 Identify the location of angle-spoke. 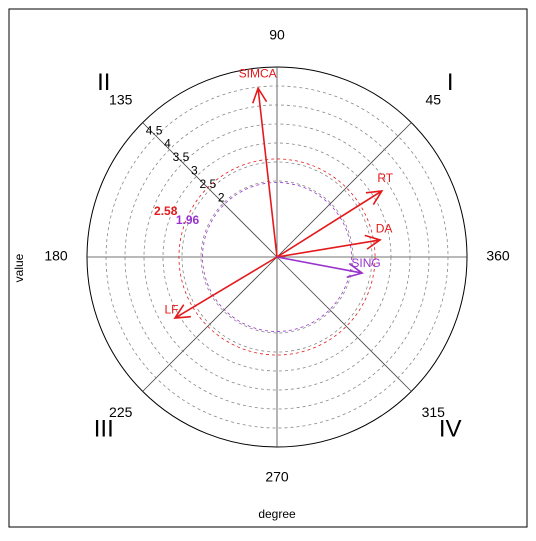
(344, 190).